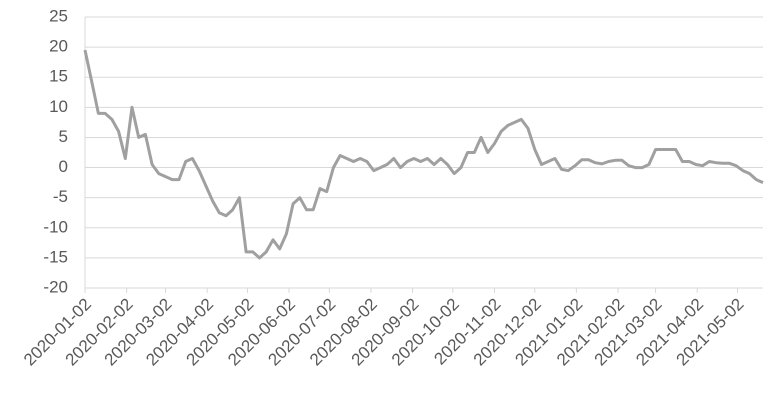  I want to click on y-tick-label: -5, so click(60, 196).